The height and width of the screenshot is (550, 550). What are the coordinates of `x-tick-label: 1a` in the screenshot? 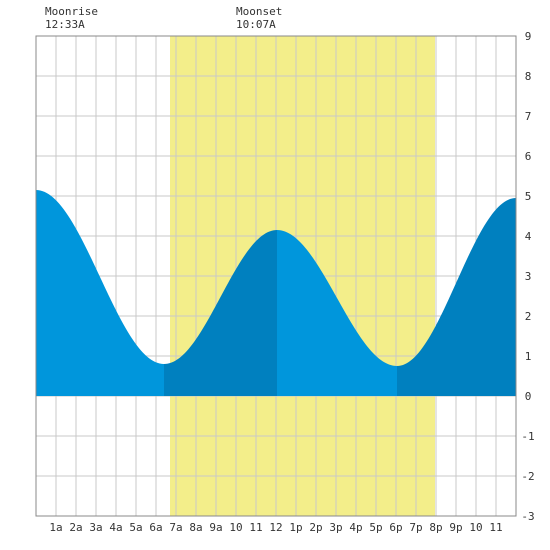 It's located at (55, 527).